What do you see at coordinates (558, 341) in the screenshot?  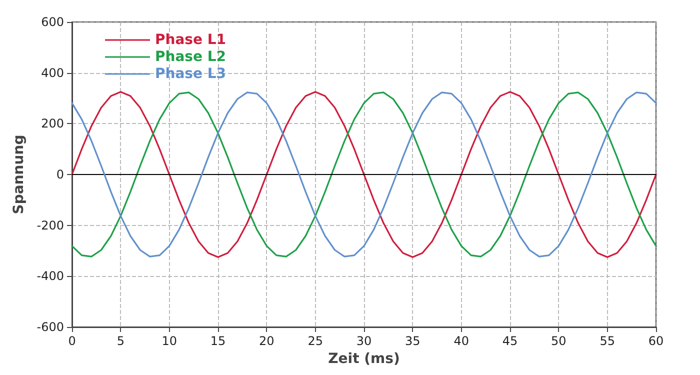 I see `x-tick-label: 50` at bounding box center [558, 341].